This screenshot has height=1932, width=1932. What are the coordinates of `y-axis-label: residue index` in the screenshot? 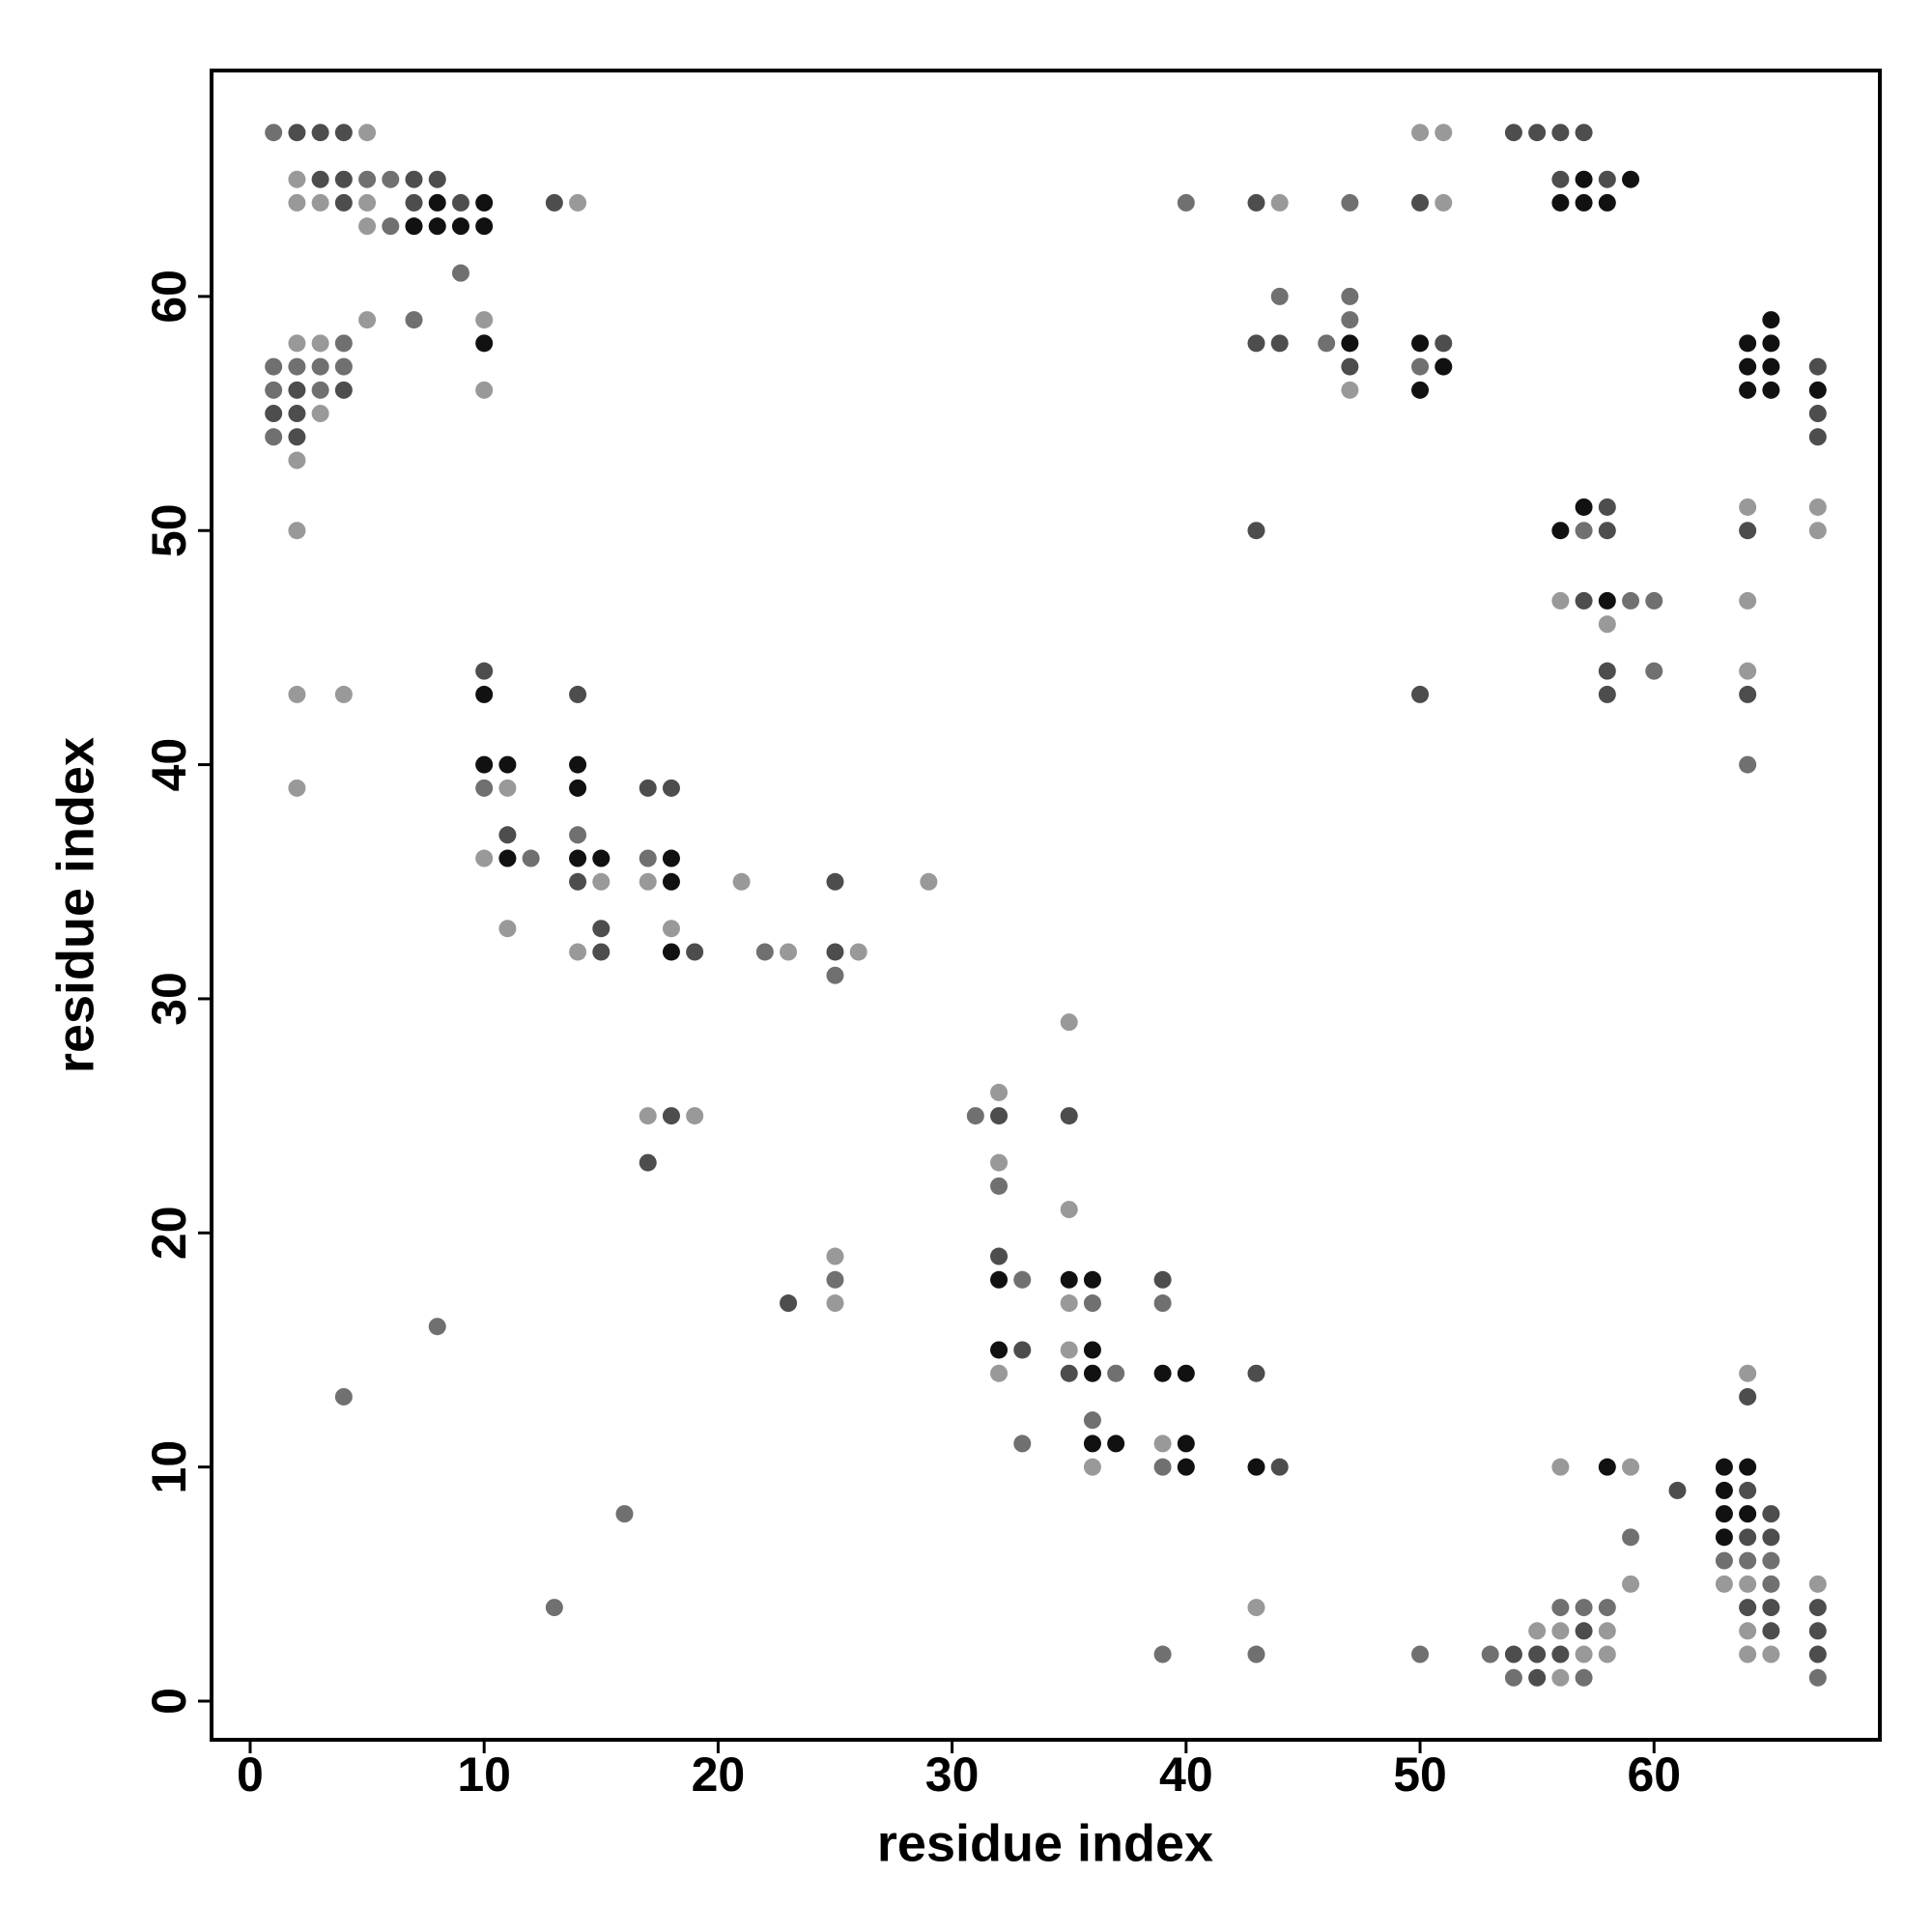 It's located at (75, 905).